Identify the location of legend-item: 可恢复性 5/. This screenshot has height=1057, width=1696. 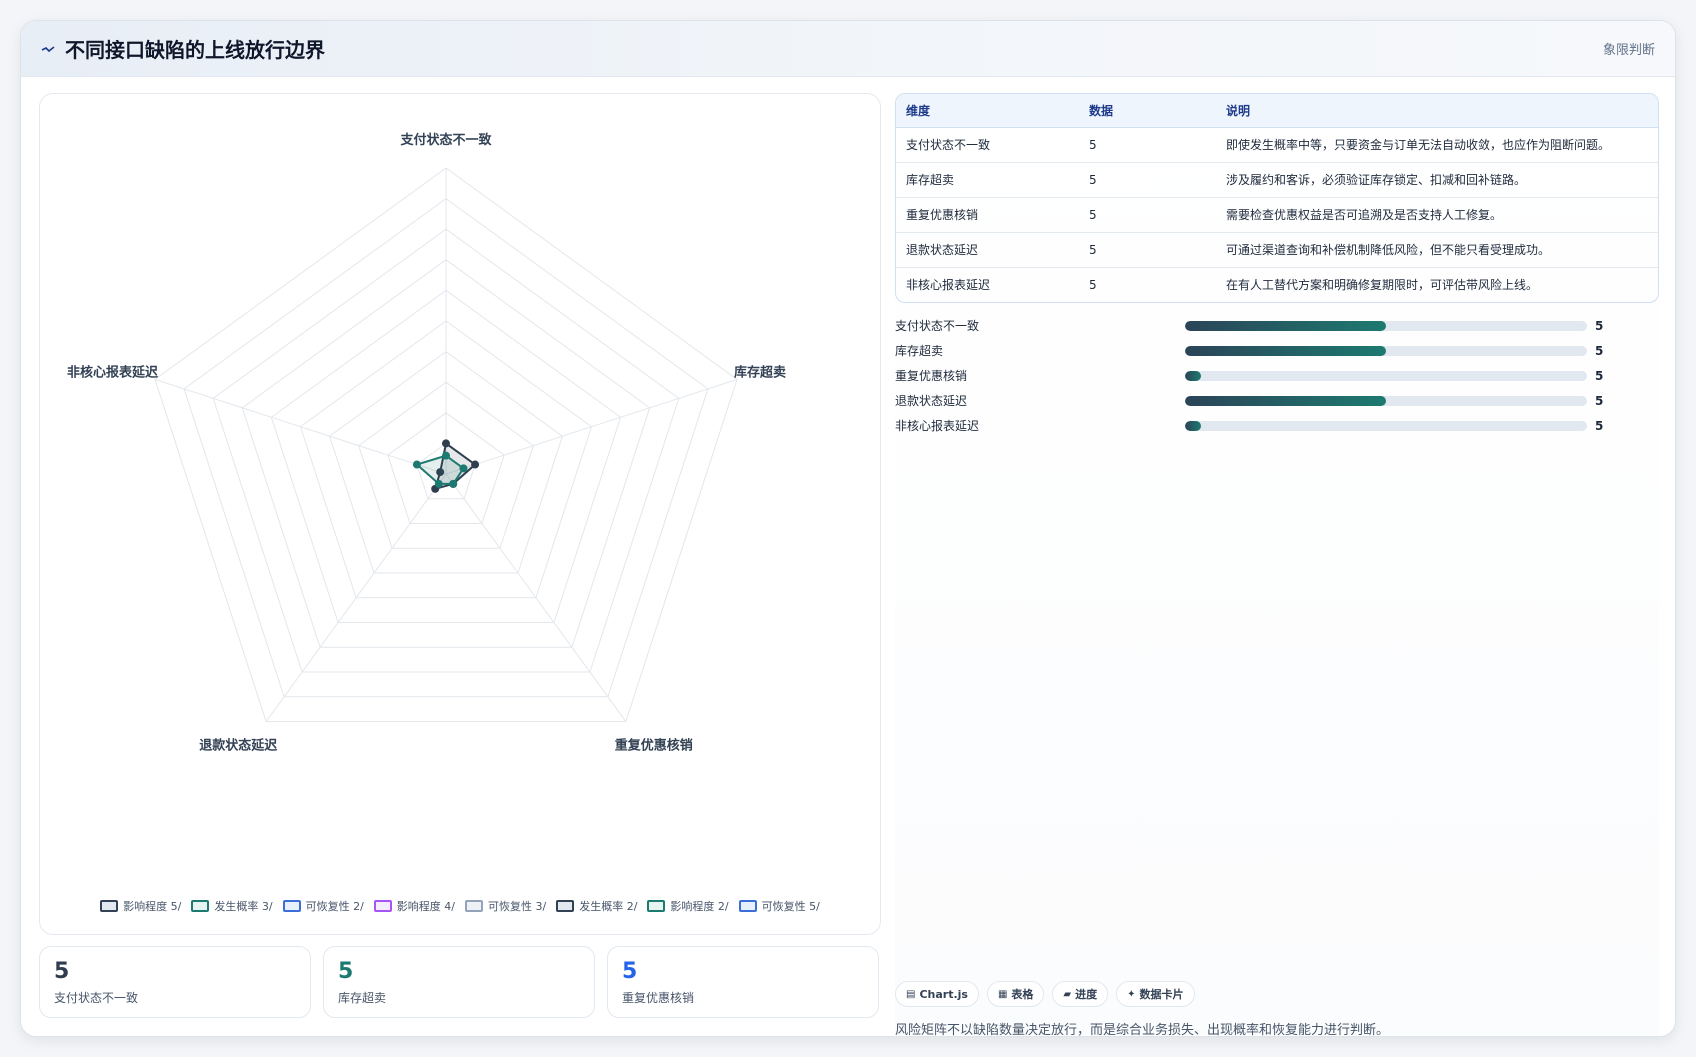
(779, 906).